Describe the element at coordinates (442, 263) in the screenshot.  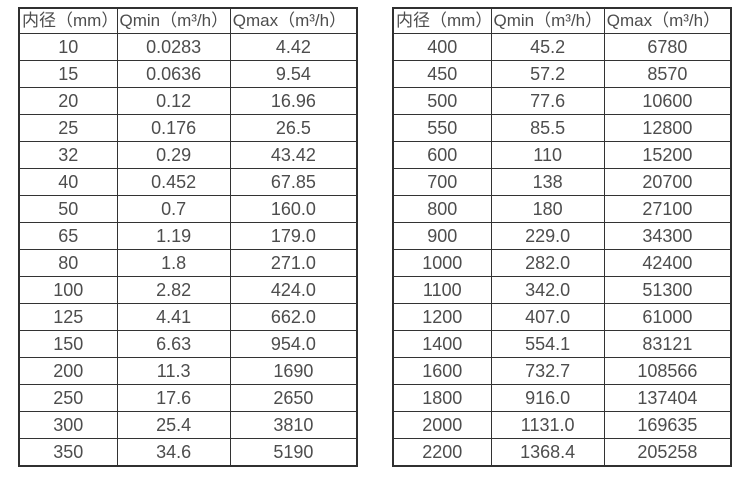
I see `table-cell: 1000` at that location.